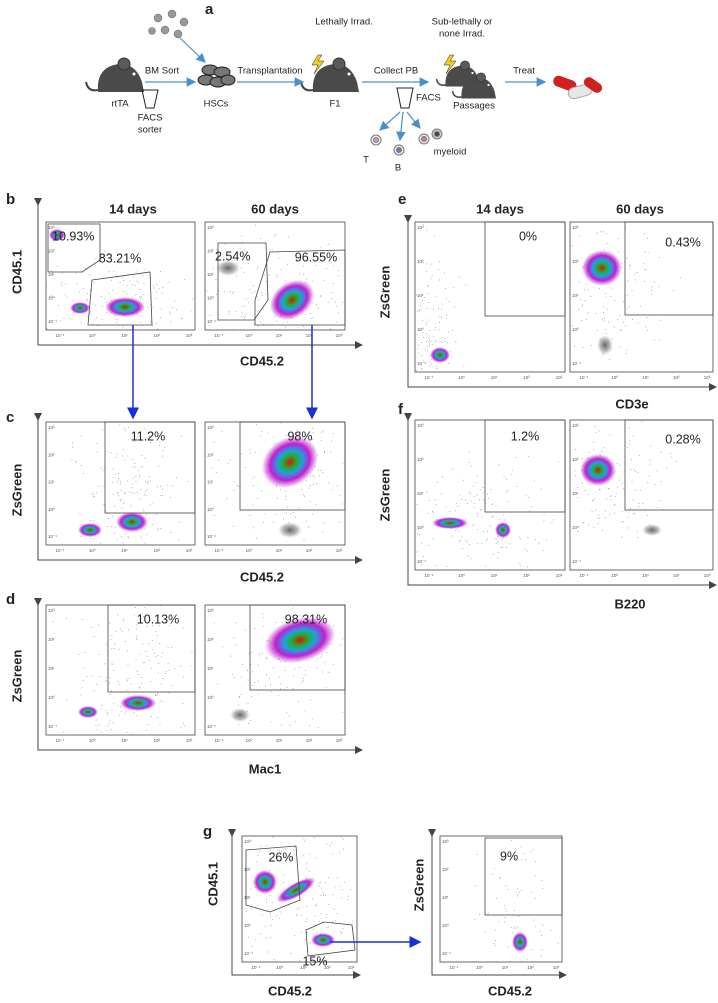 The height and width of the screenshot is (1003, 718). What do you see at coordinates (216, 76) in the screenshot?
I see `hsc-cells` at bounding box center [216, 76].